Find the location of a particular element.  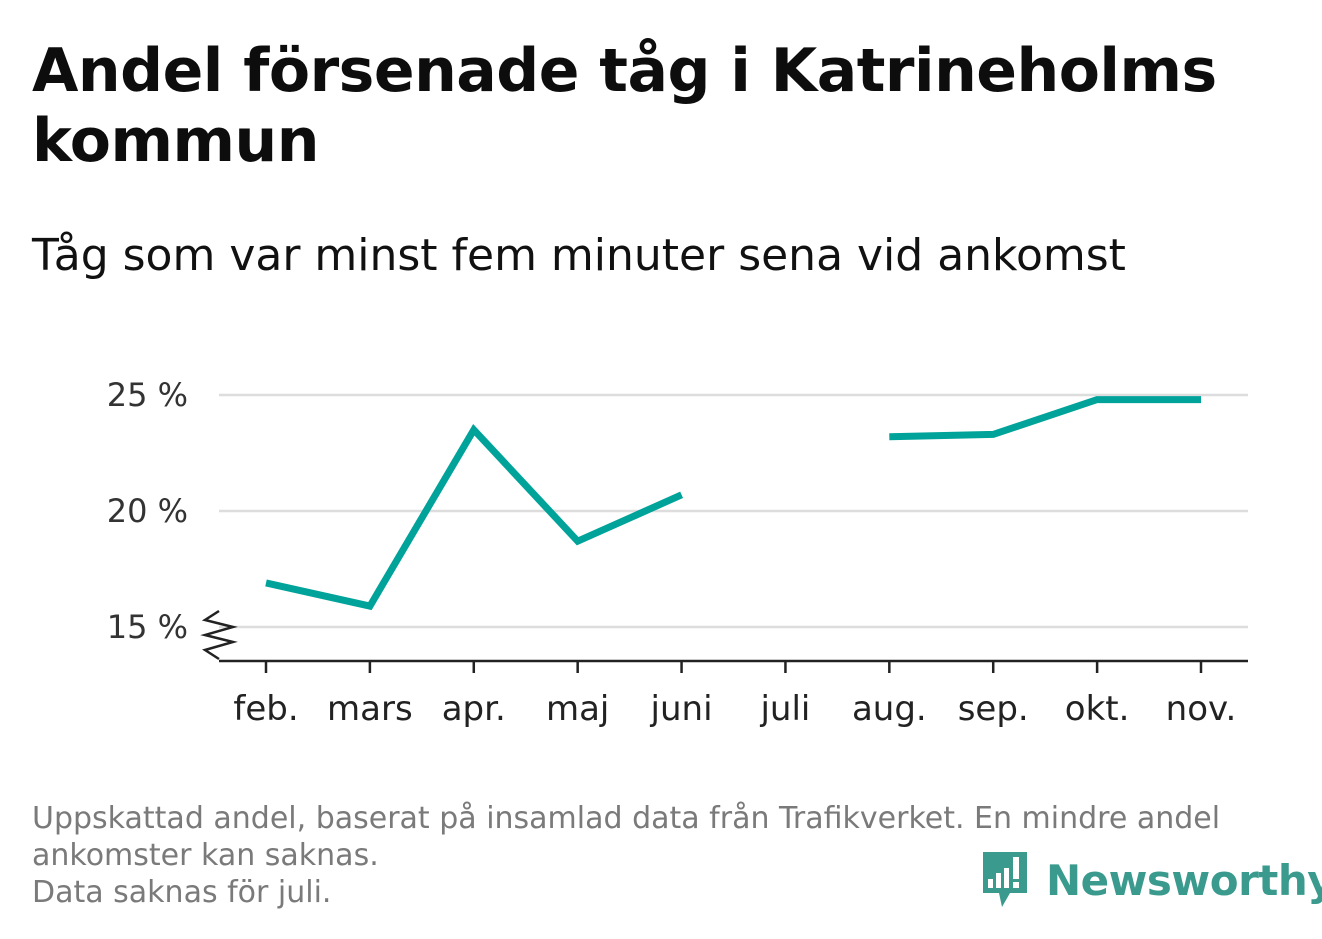

x-axis-ticks: feb. mars apr. maj juni juli aug. sep. okt. nov. is located at coordinates (734, 695).